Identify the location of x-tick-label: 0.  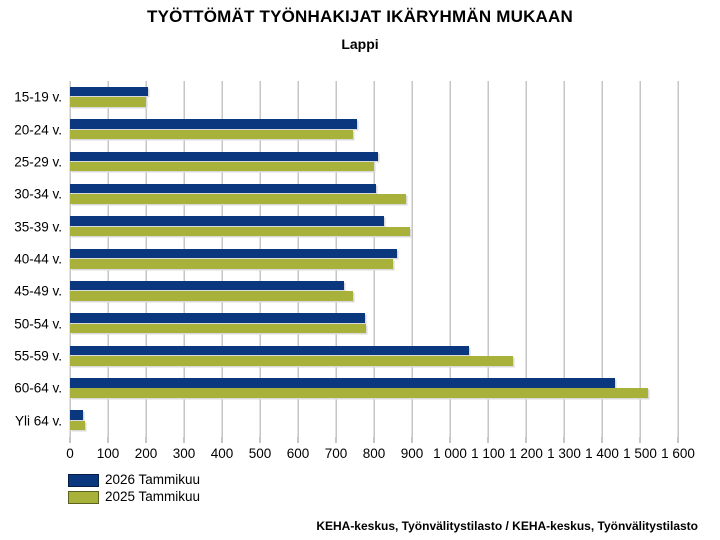
(70, 453).